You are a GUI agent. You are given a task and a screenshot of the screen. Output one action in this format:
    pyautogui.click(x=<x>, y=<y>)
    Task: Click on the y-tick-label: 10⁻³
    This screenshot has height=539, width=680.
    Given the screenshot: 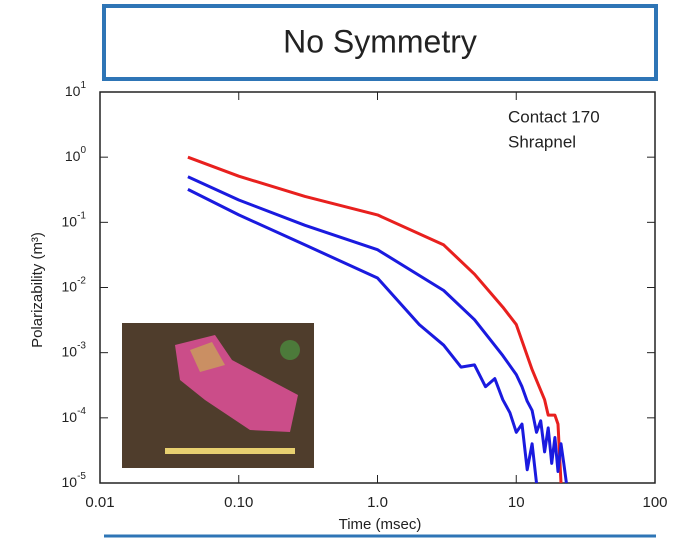 What is the action you would take?
    pyautogui.click(x=74, y=349)
    